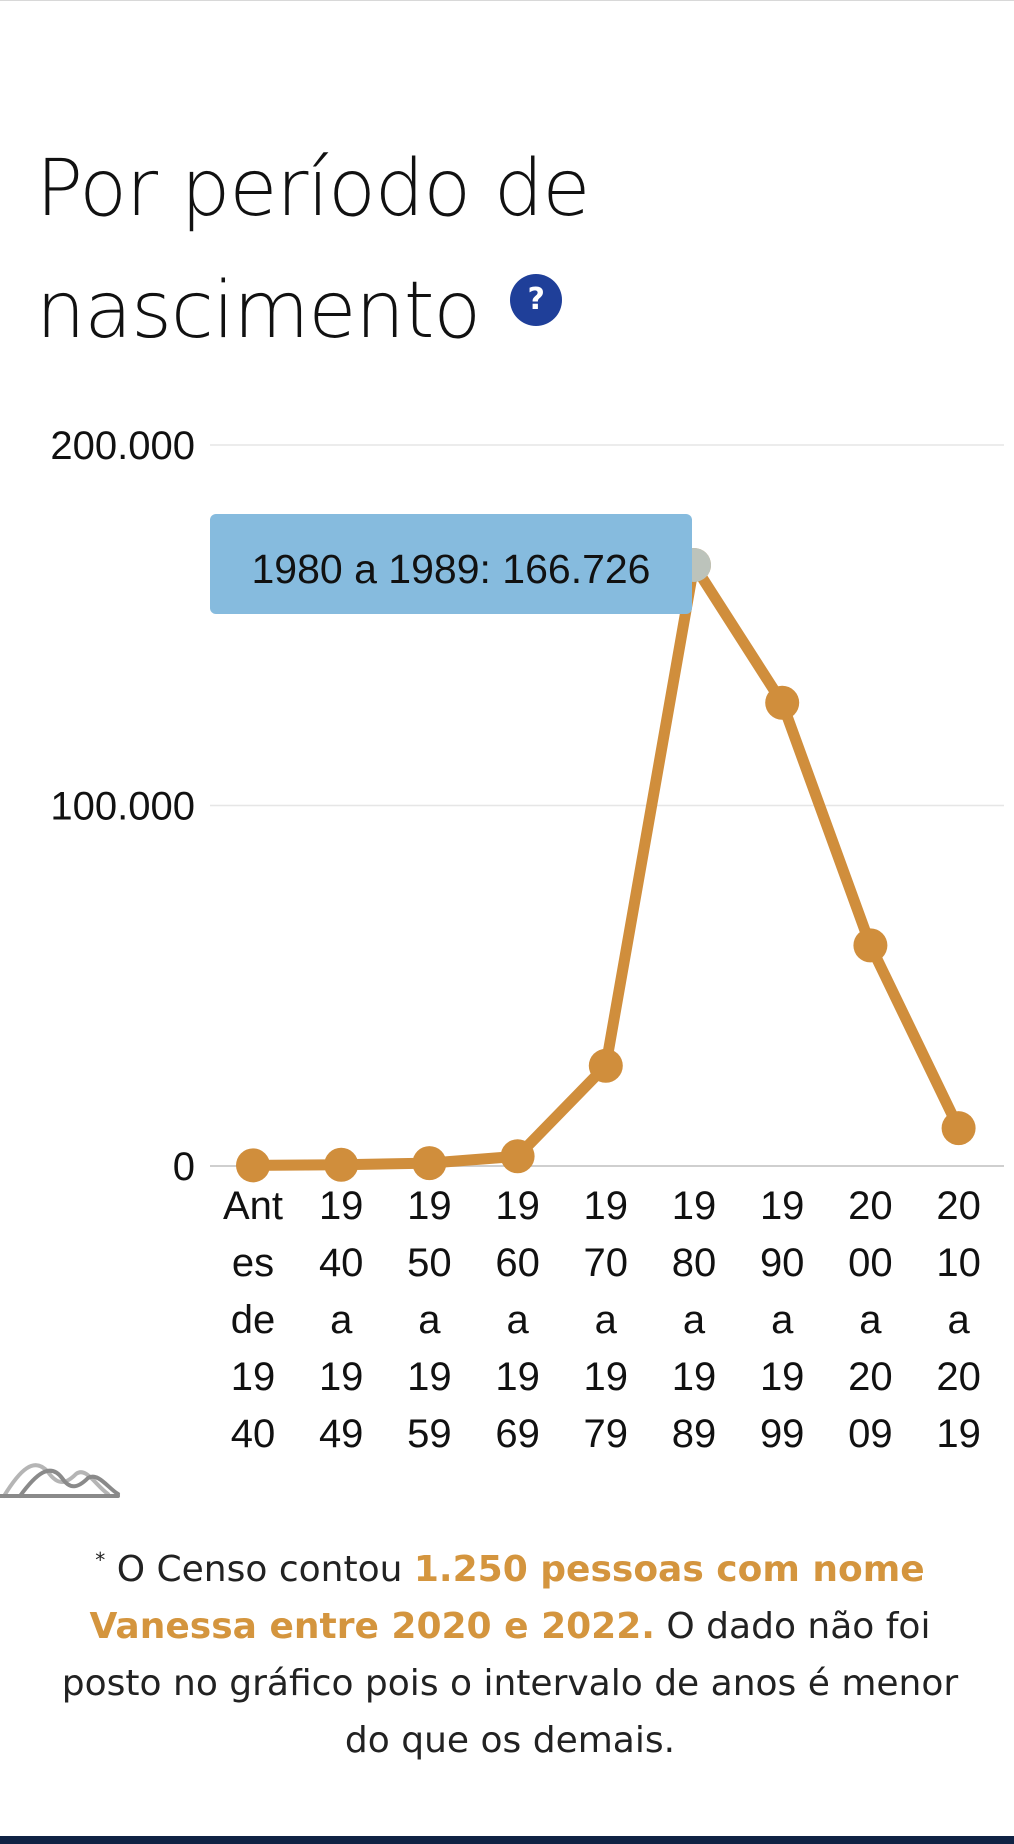  What do you see at coordinates (694, 1263) in the screenshot?
I see `x-tick-label-line: 80` at bounding box center [694, 1263].